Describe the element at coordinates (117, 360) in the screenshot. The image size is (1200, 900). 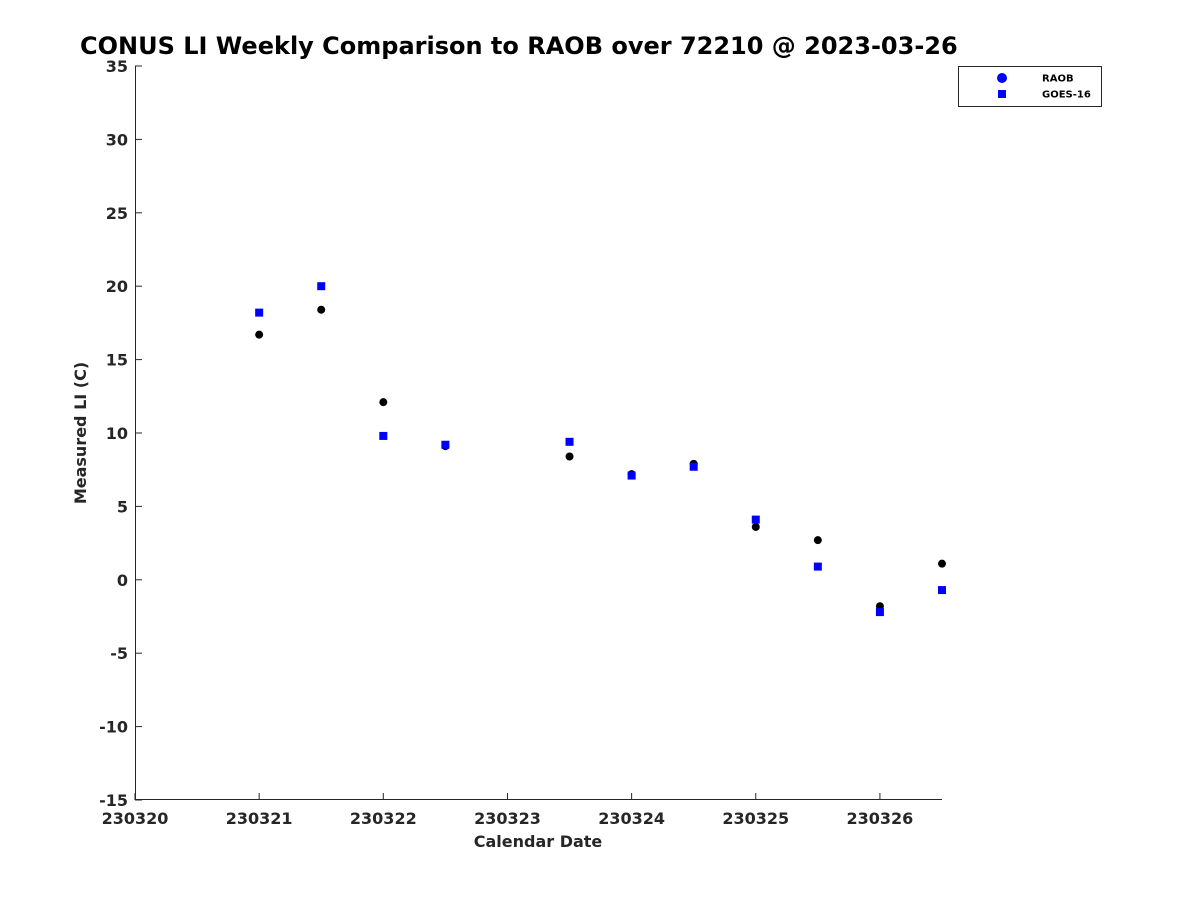
I see `y-tick-label: 15` at that location.